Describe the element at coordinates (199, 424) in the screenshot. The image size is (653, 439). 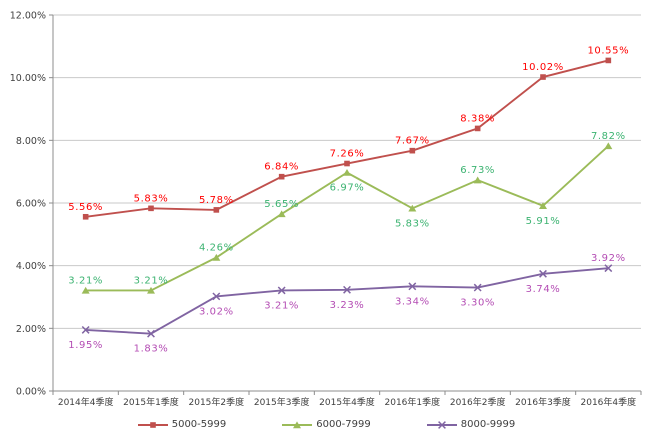
I see `legend-label: 5000-5999` at that location.